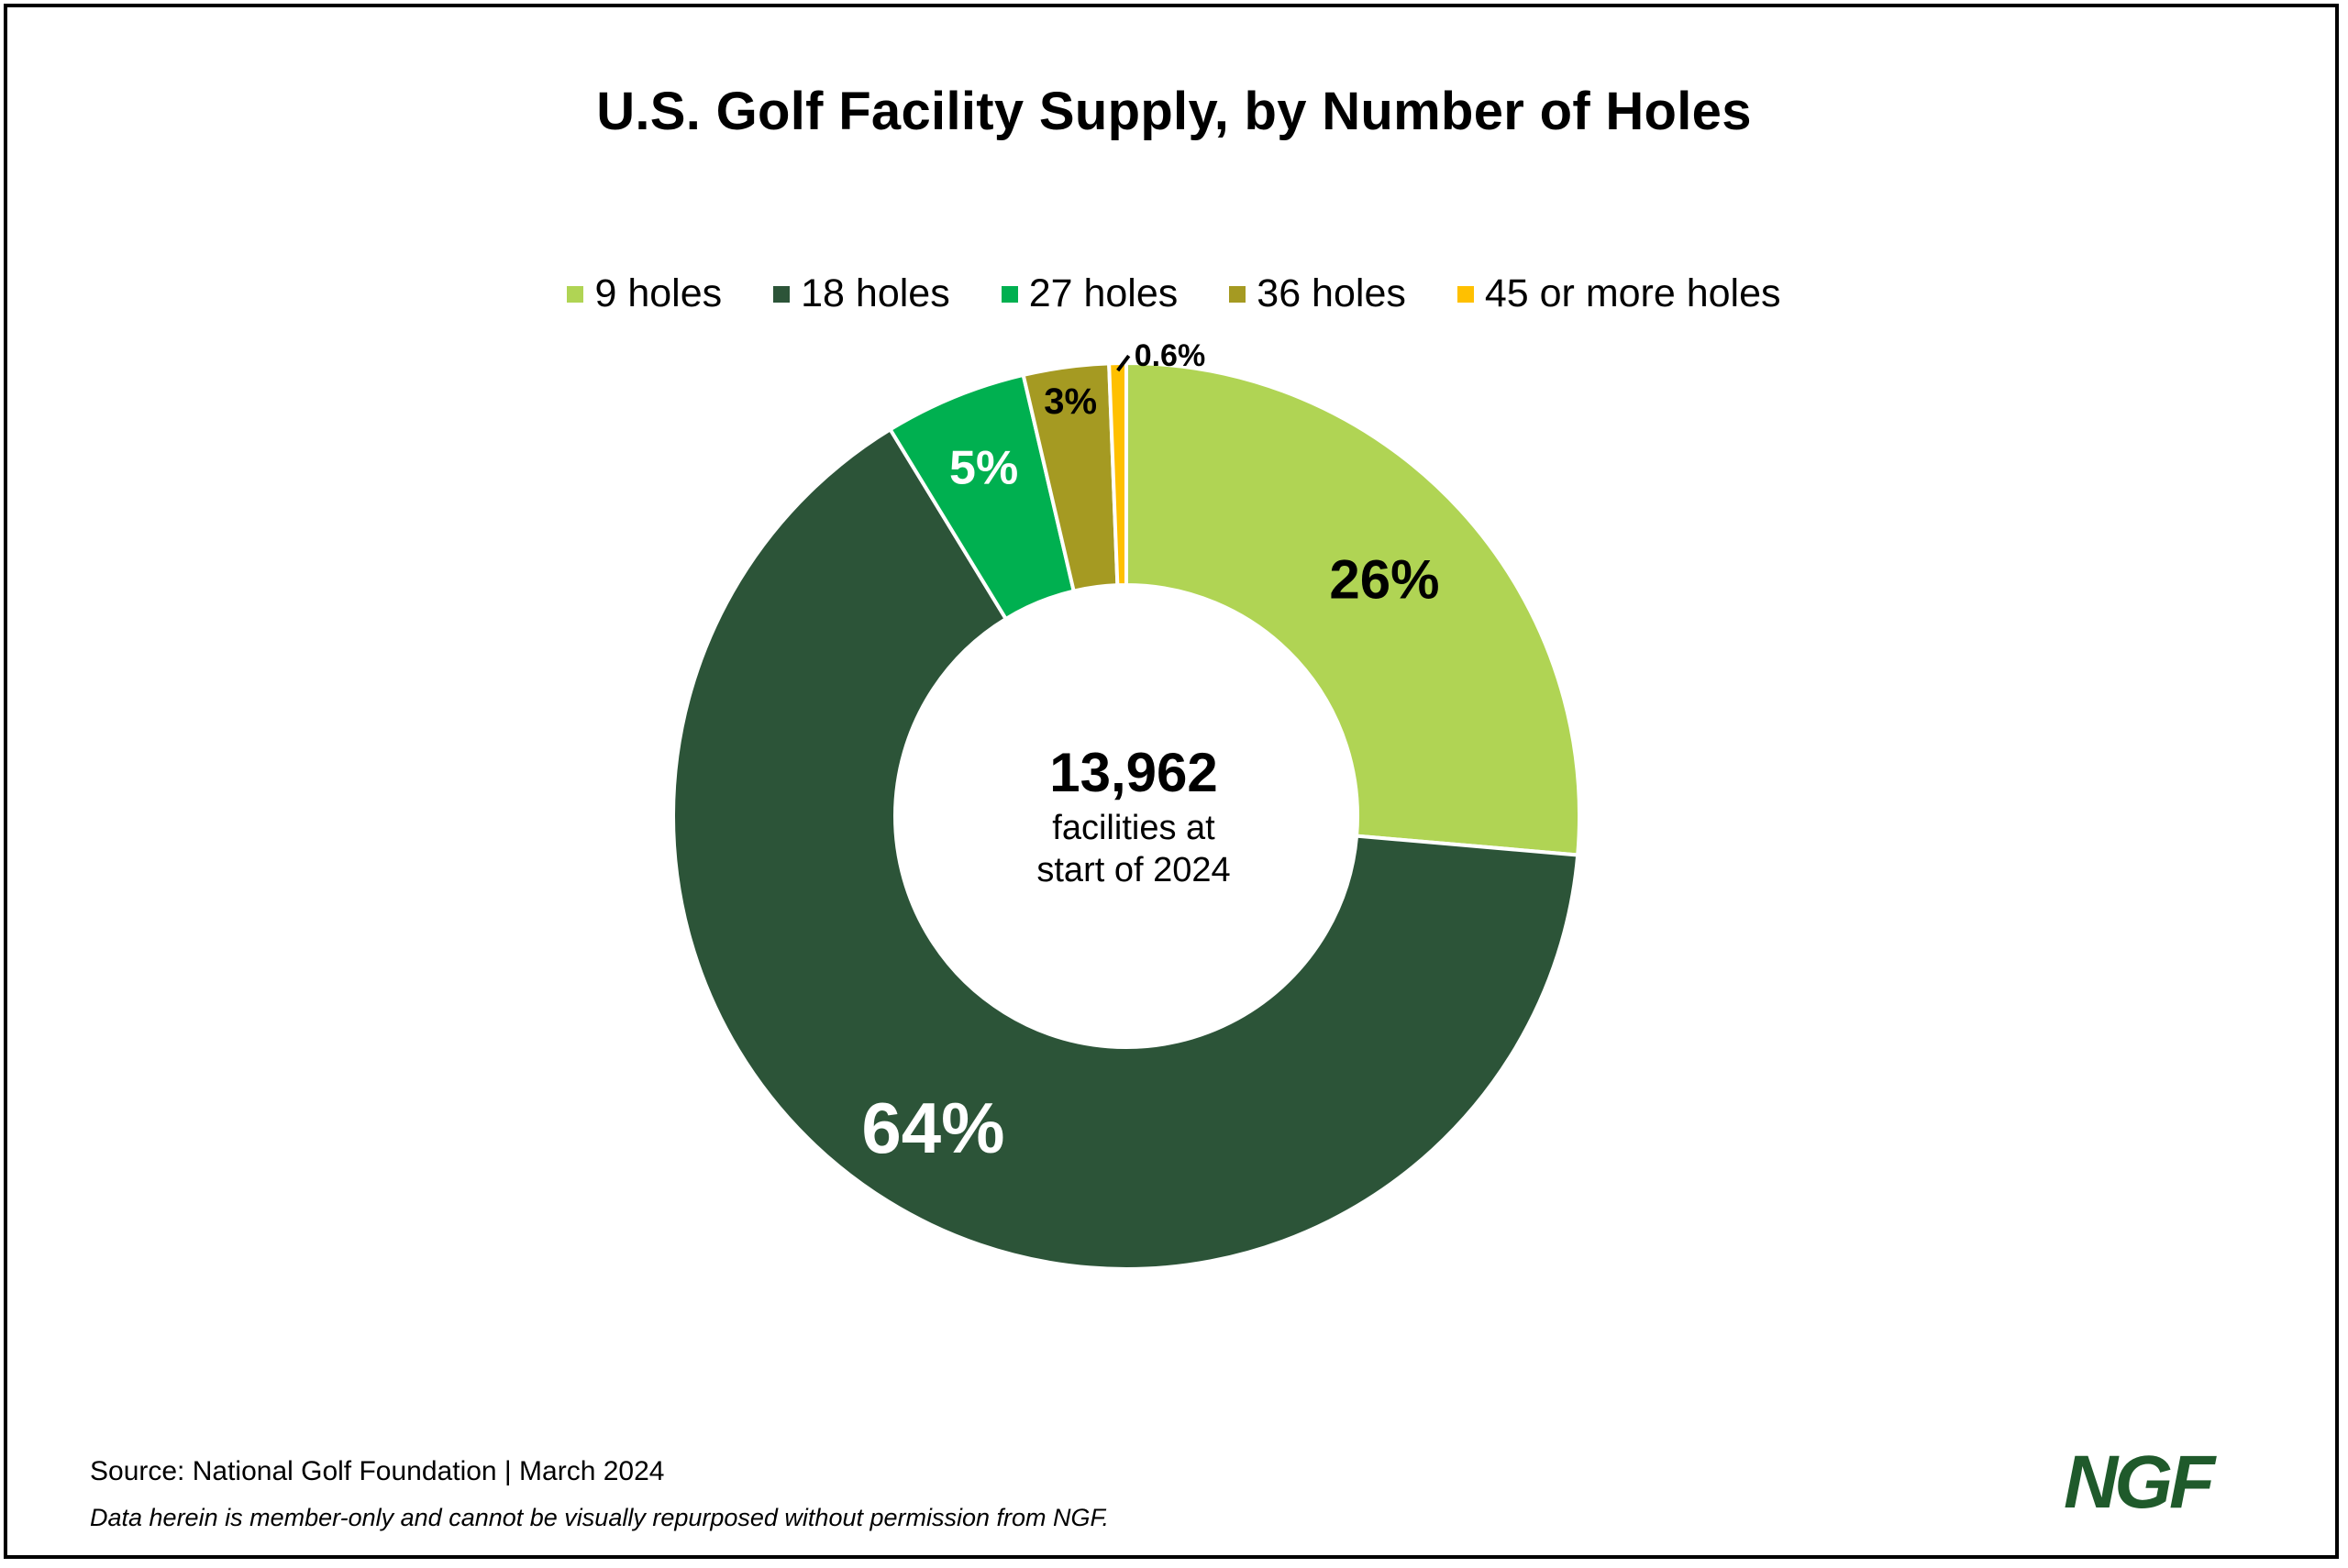 The width and height of the screenshot is (2348, 1568). I want to click on total-facilities-value: 13,962, so click(1133, 772).